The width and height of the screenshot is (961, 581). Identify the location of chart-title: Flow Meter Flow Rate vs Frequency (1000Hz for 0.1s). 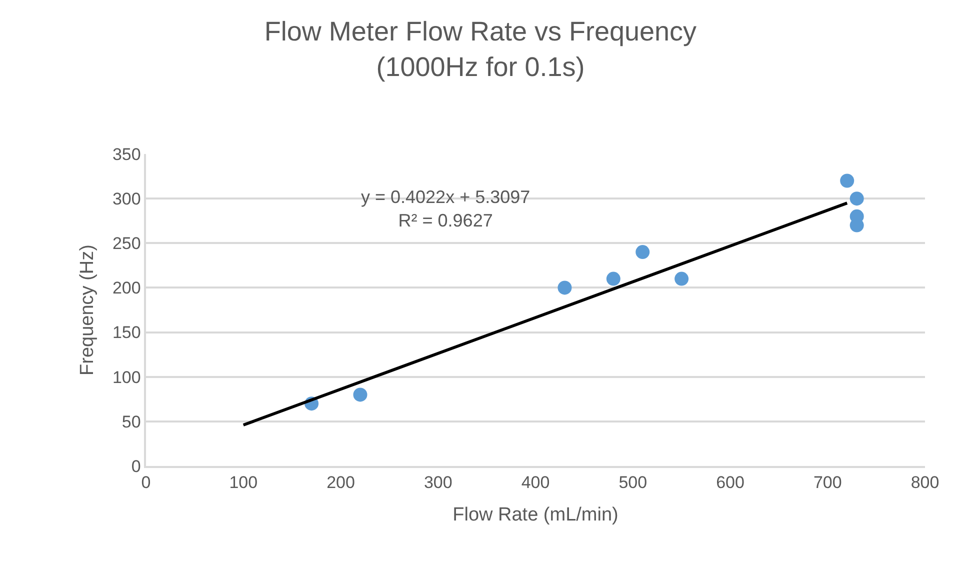
(481, 49).